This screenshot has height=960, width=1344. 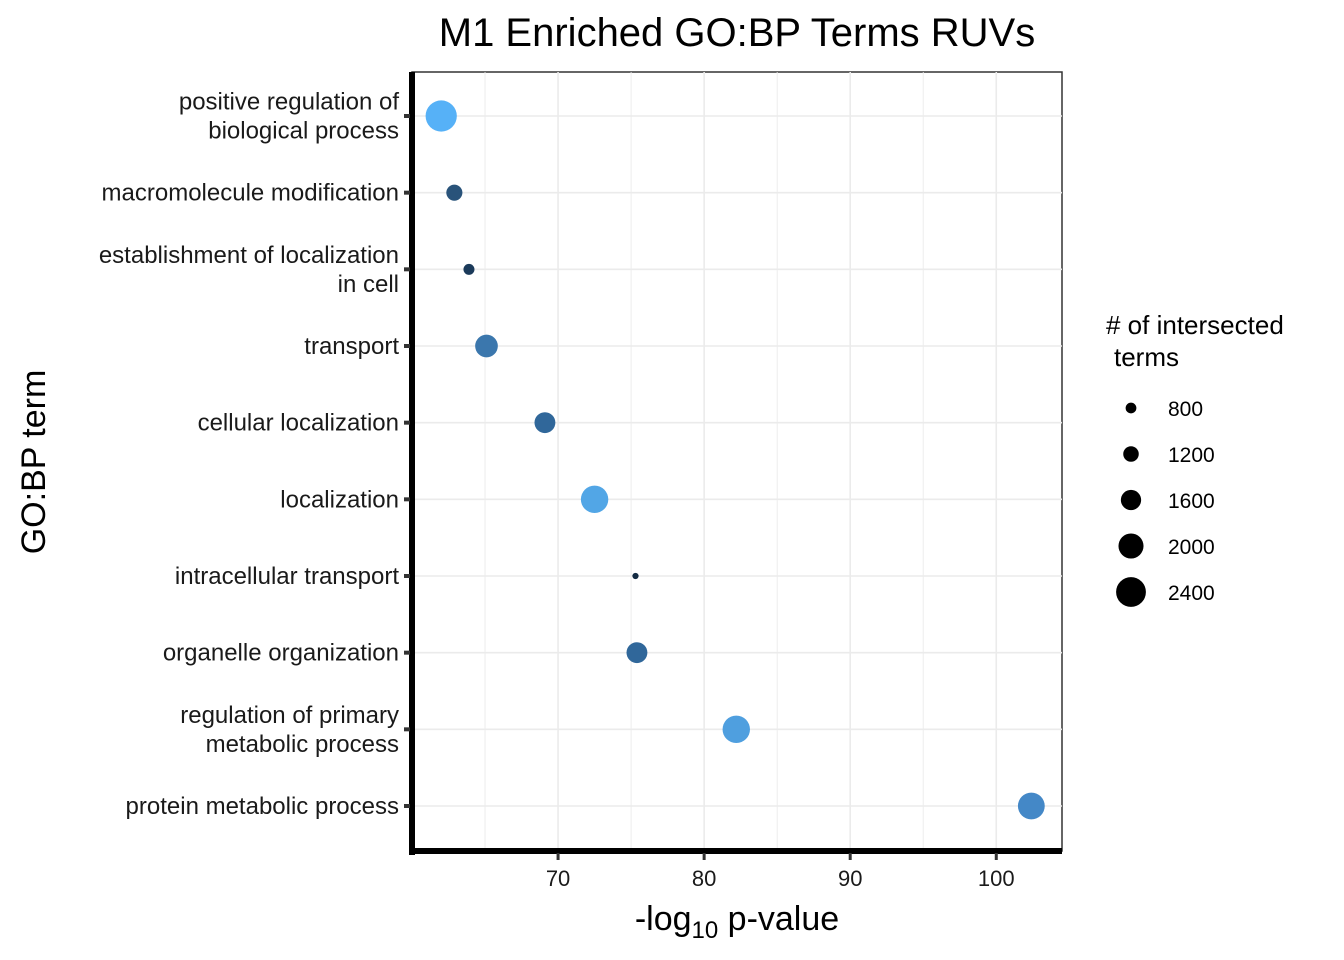 I want to click on x-axis-title-tail: p-value, so click(x=778, y=919).